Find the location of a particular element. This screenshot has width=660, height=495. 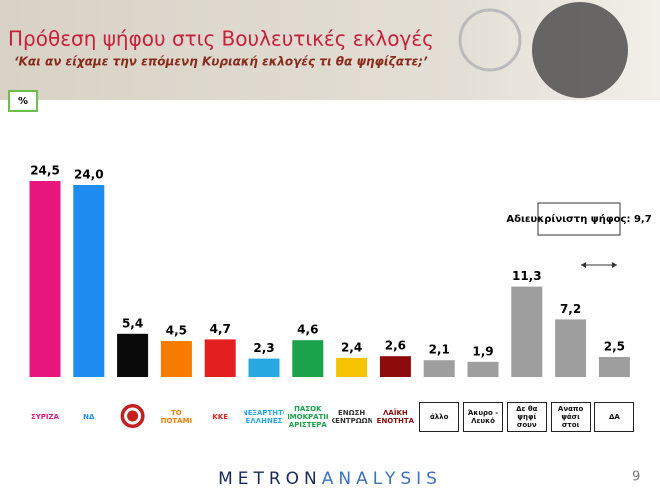

value-label: 2,4 is located at coordinates (351, 347).